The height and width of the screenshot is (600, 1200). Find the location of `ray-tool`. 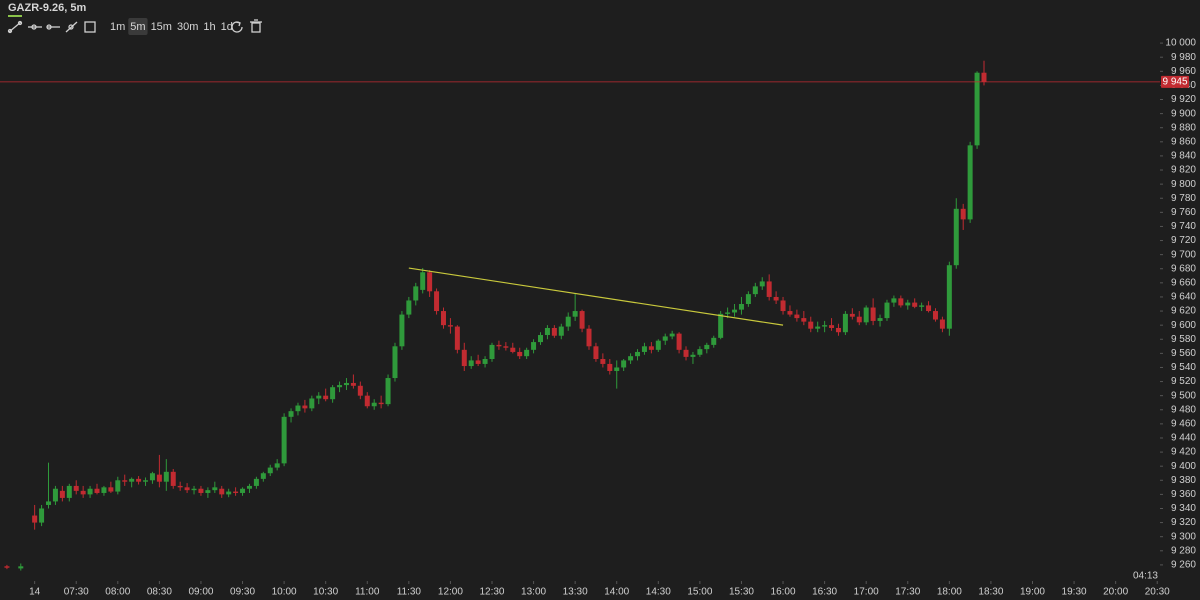

ray-tool is located at coordinates (35, 27).